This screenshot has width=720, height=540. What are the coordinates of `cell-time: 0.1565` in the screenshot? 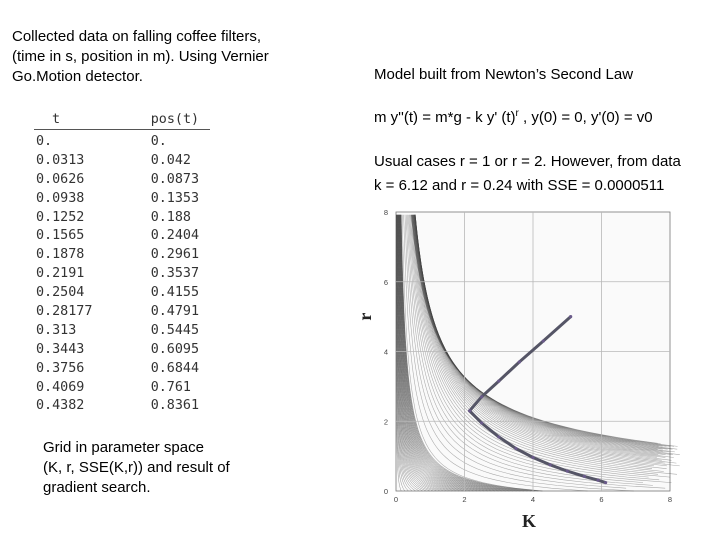 It's located at (60, 236).